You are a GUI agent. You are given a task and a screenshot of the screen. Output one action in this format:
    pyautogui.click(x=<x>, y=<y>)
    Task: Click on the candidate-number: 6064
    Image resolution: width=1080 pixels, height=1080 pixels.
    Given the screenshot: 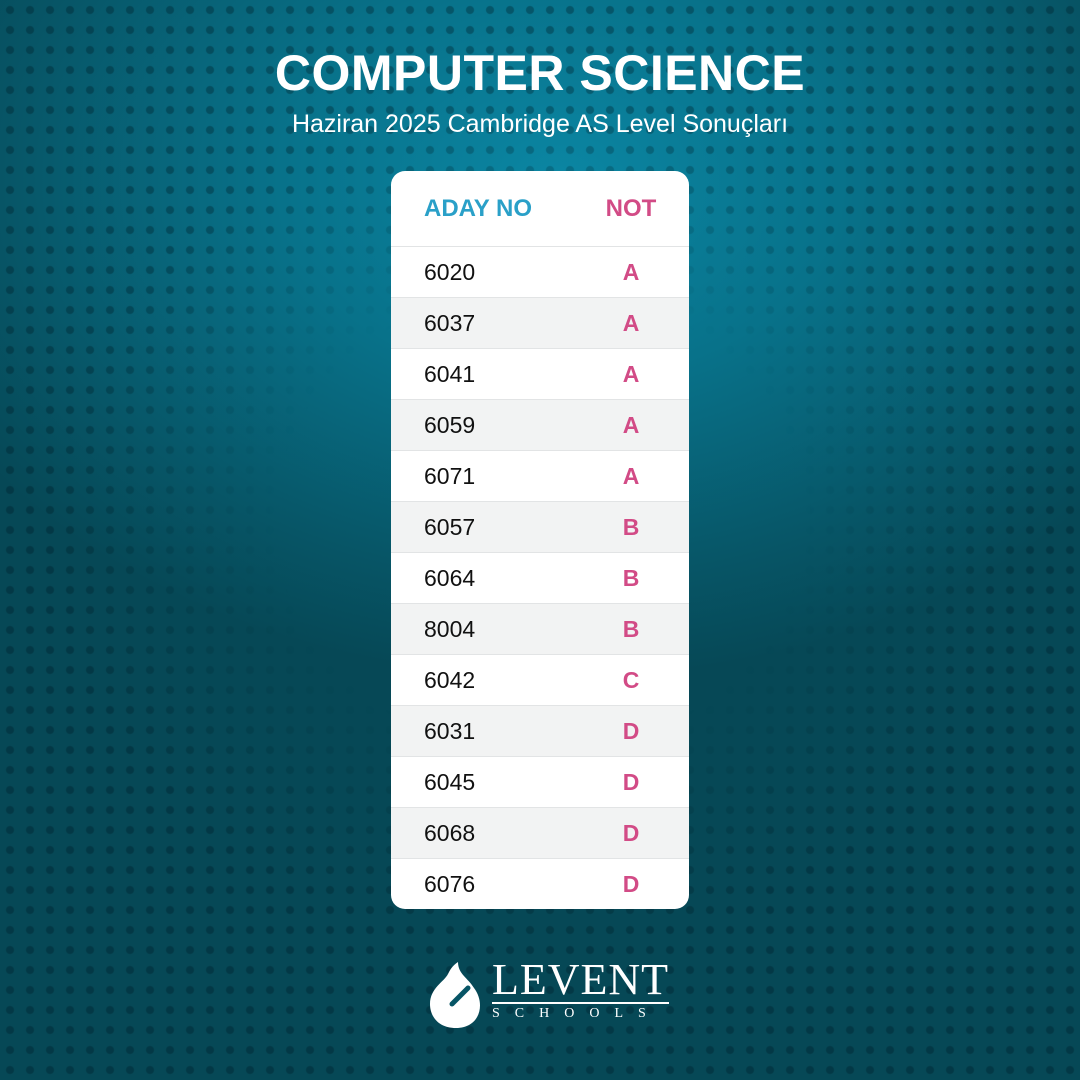 What is the action you would take?
    pyautogui.click(x=450, y=577)
    